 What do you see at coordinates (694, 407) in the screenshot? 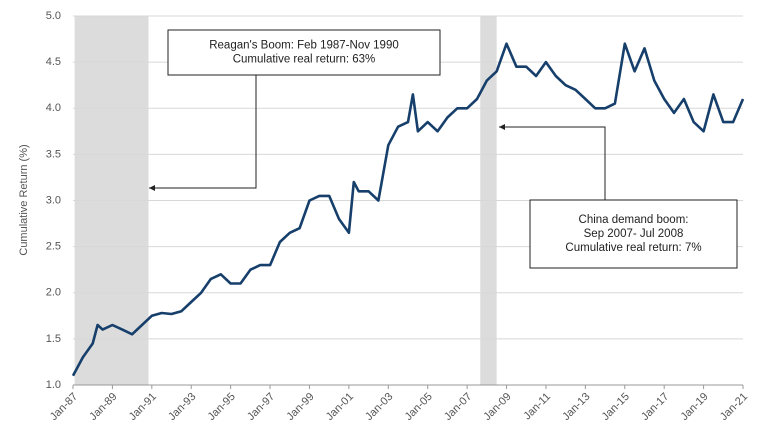
I see `x-tick-label: Jan-19` at bounding box center [694, 407].